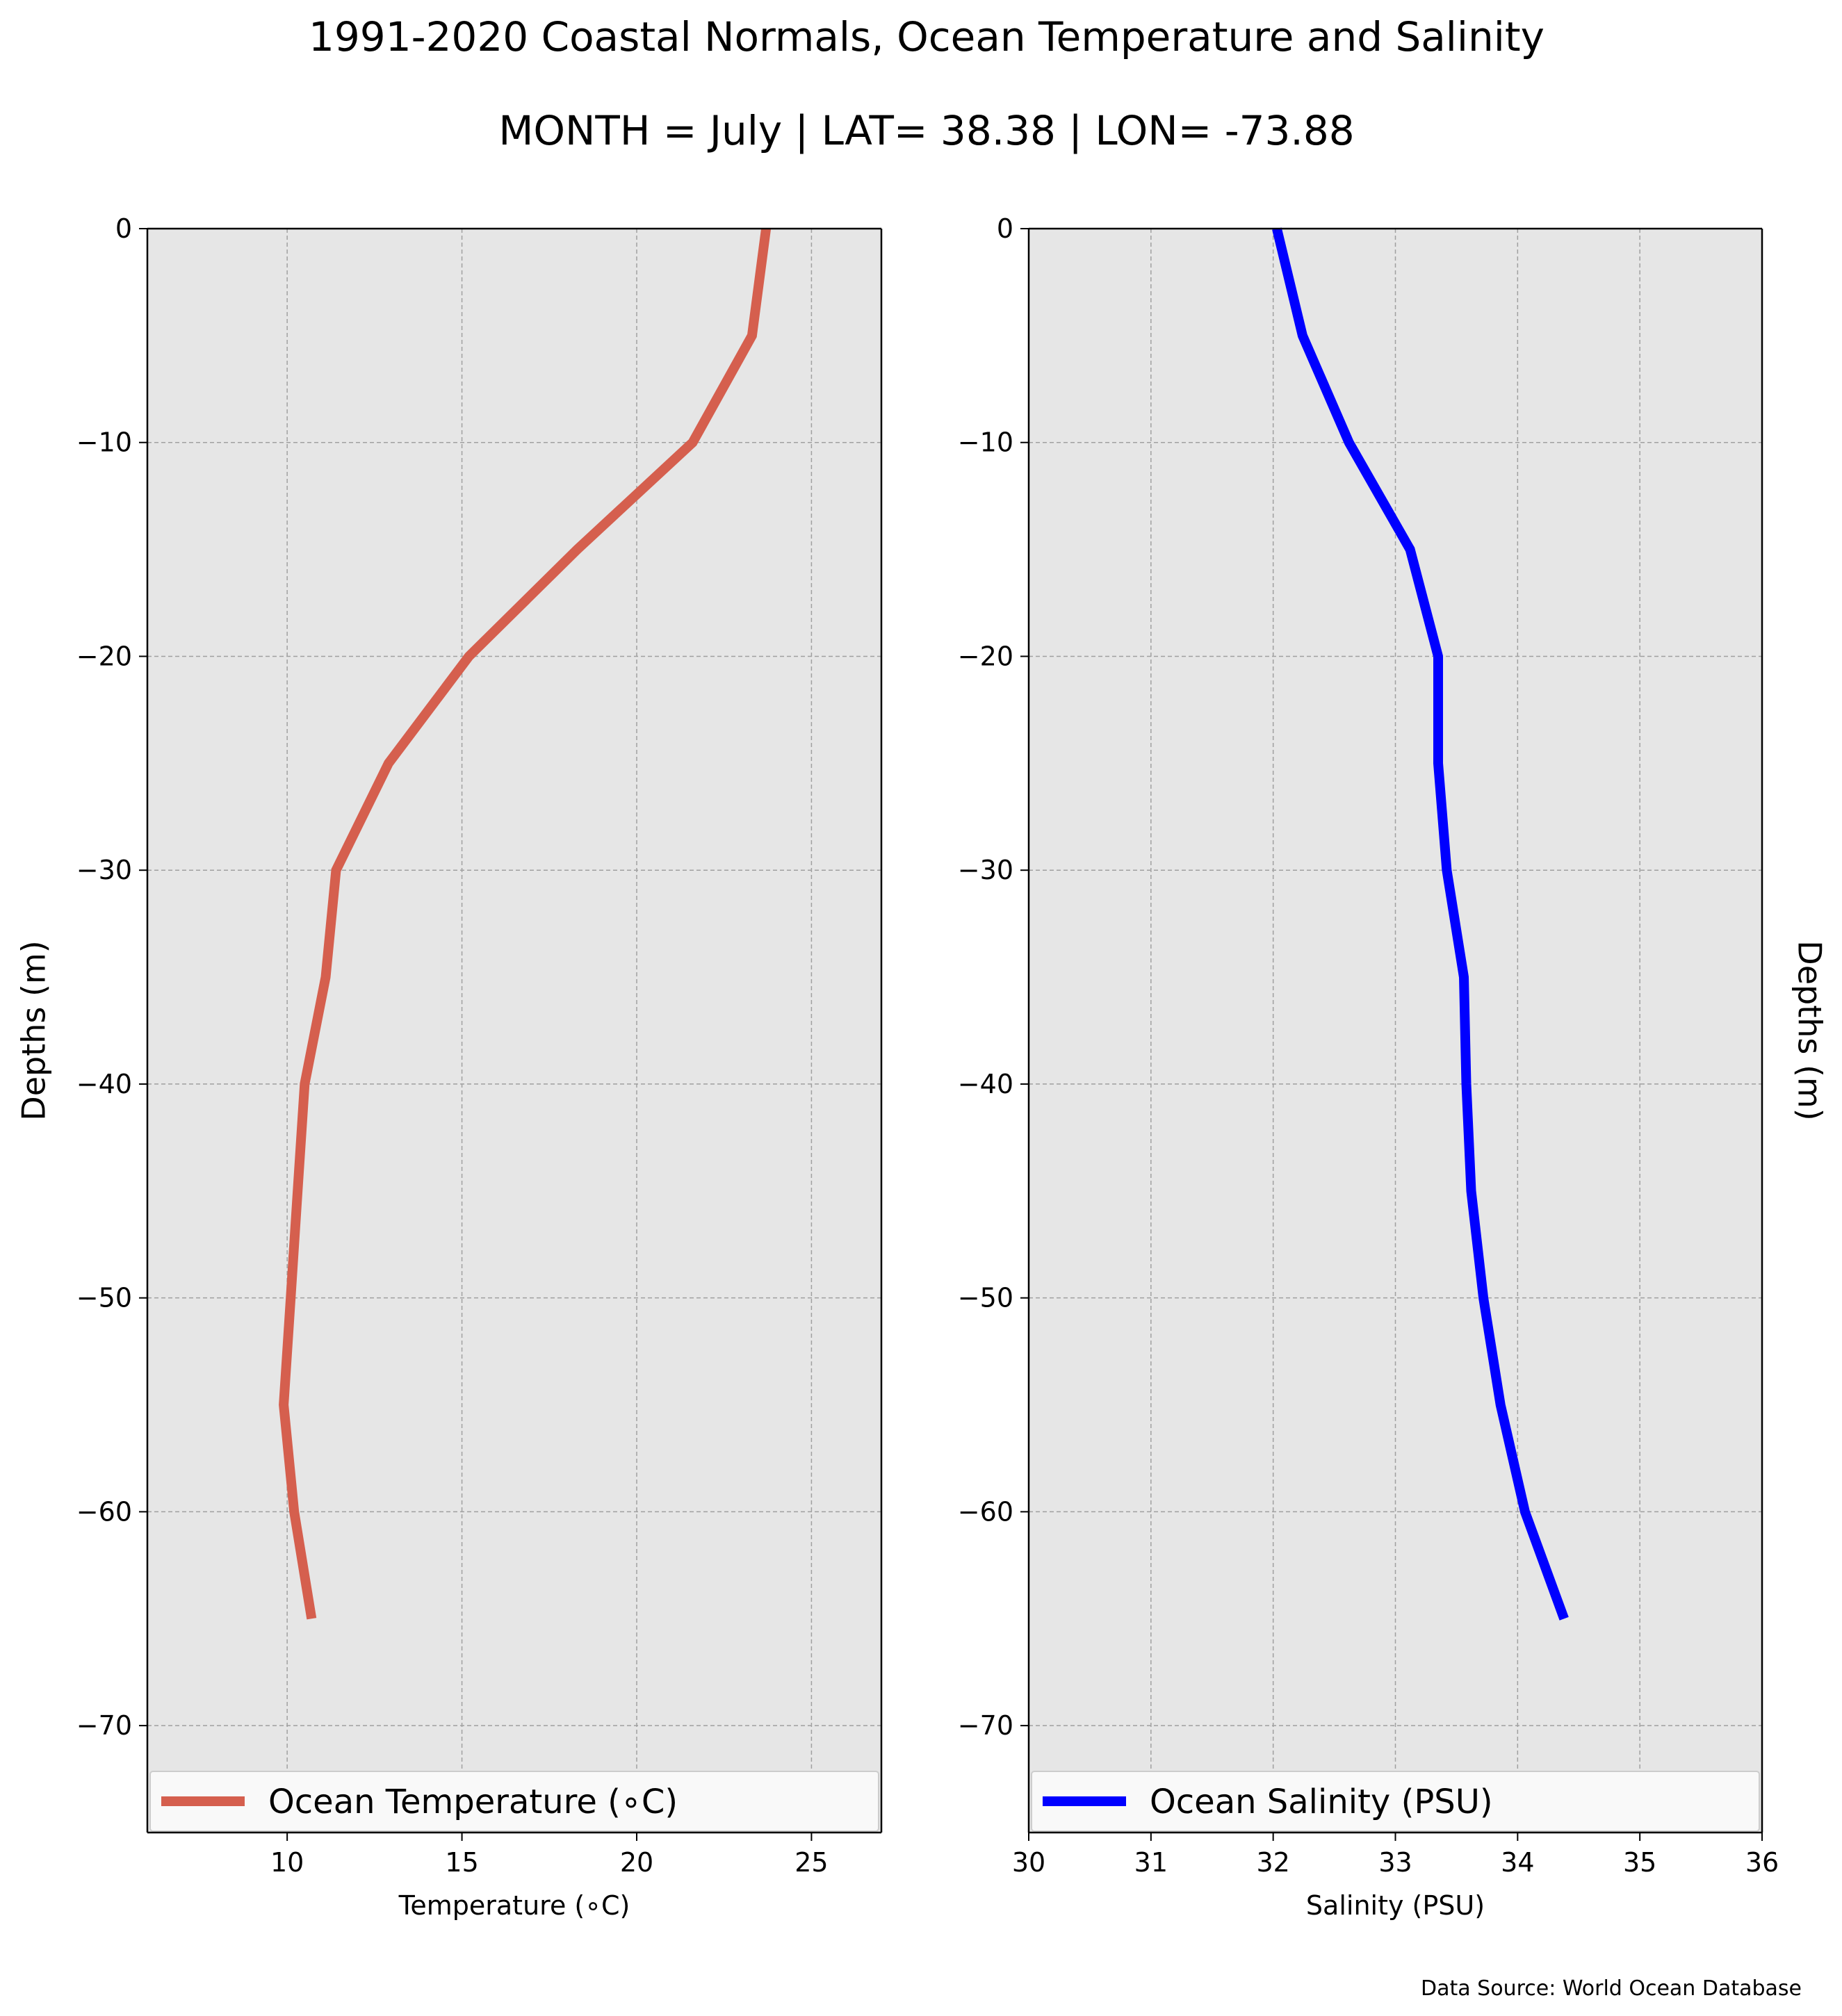 This screenshot has width=1842, height=2016. Describe the element at coordinates (1395, 1863) in the screenshot. I see `x-tick-label: 33` at that location.